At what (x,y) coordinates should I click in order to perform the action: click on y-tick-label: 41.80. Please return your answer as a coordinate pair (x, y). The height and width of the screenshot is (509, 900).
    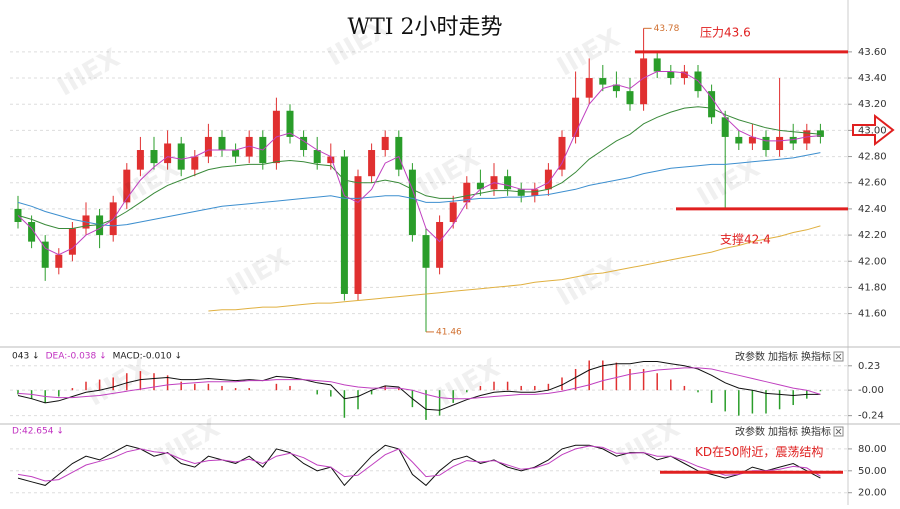
    Looking at the image, I should click on (872, 287).